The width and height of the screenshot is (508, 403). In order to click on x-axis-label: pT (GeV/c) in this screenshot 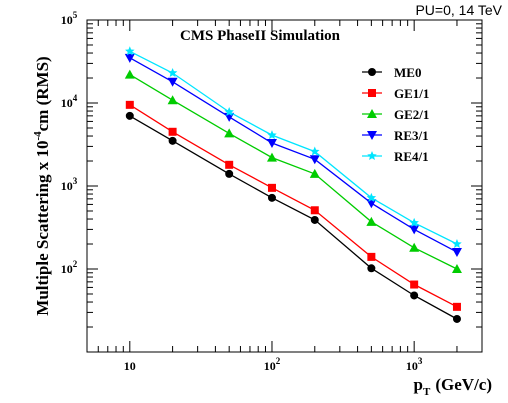, I will do `click(453, 386)`.